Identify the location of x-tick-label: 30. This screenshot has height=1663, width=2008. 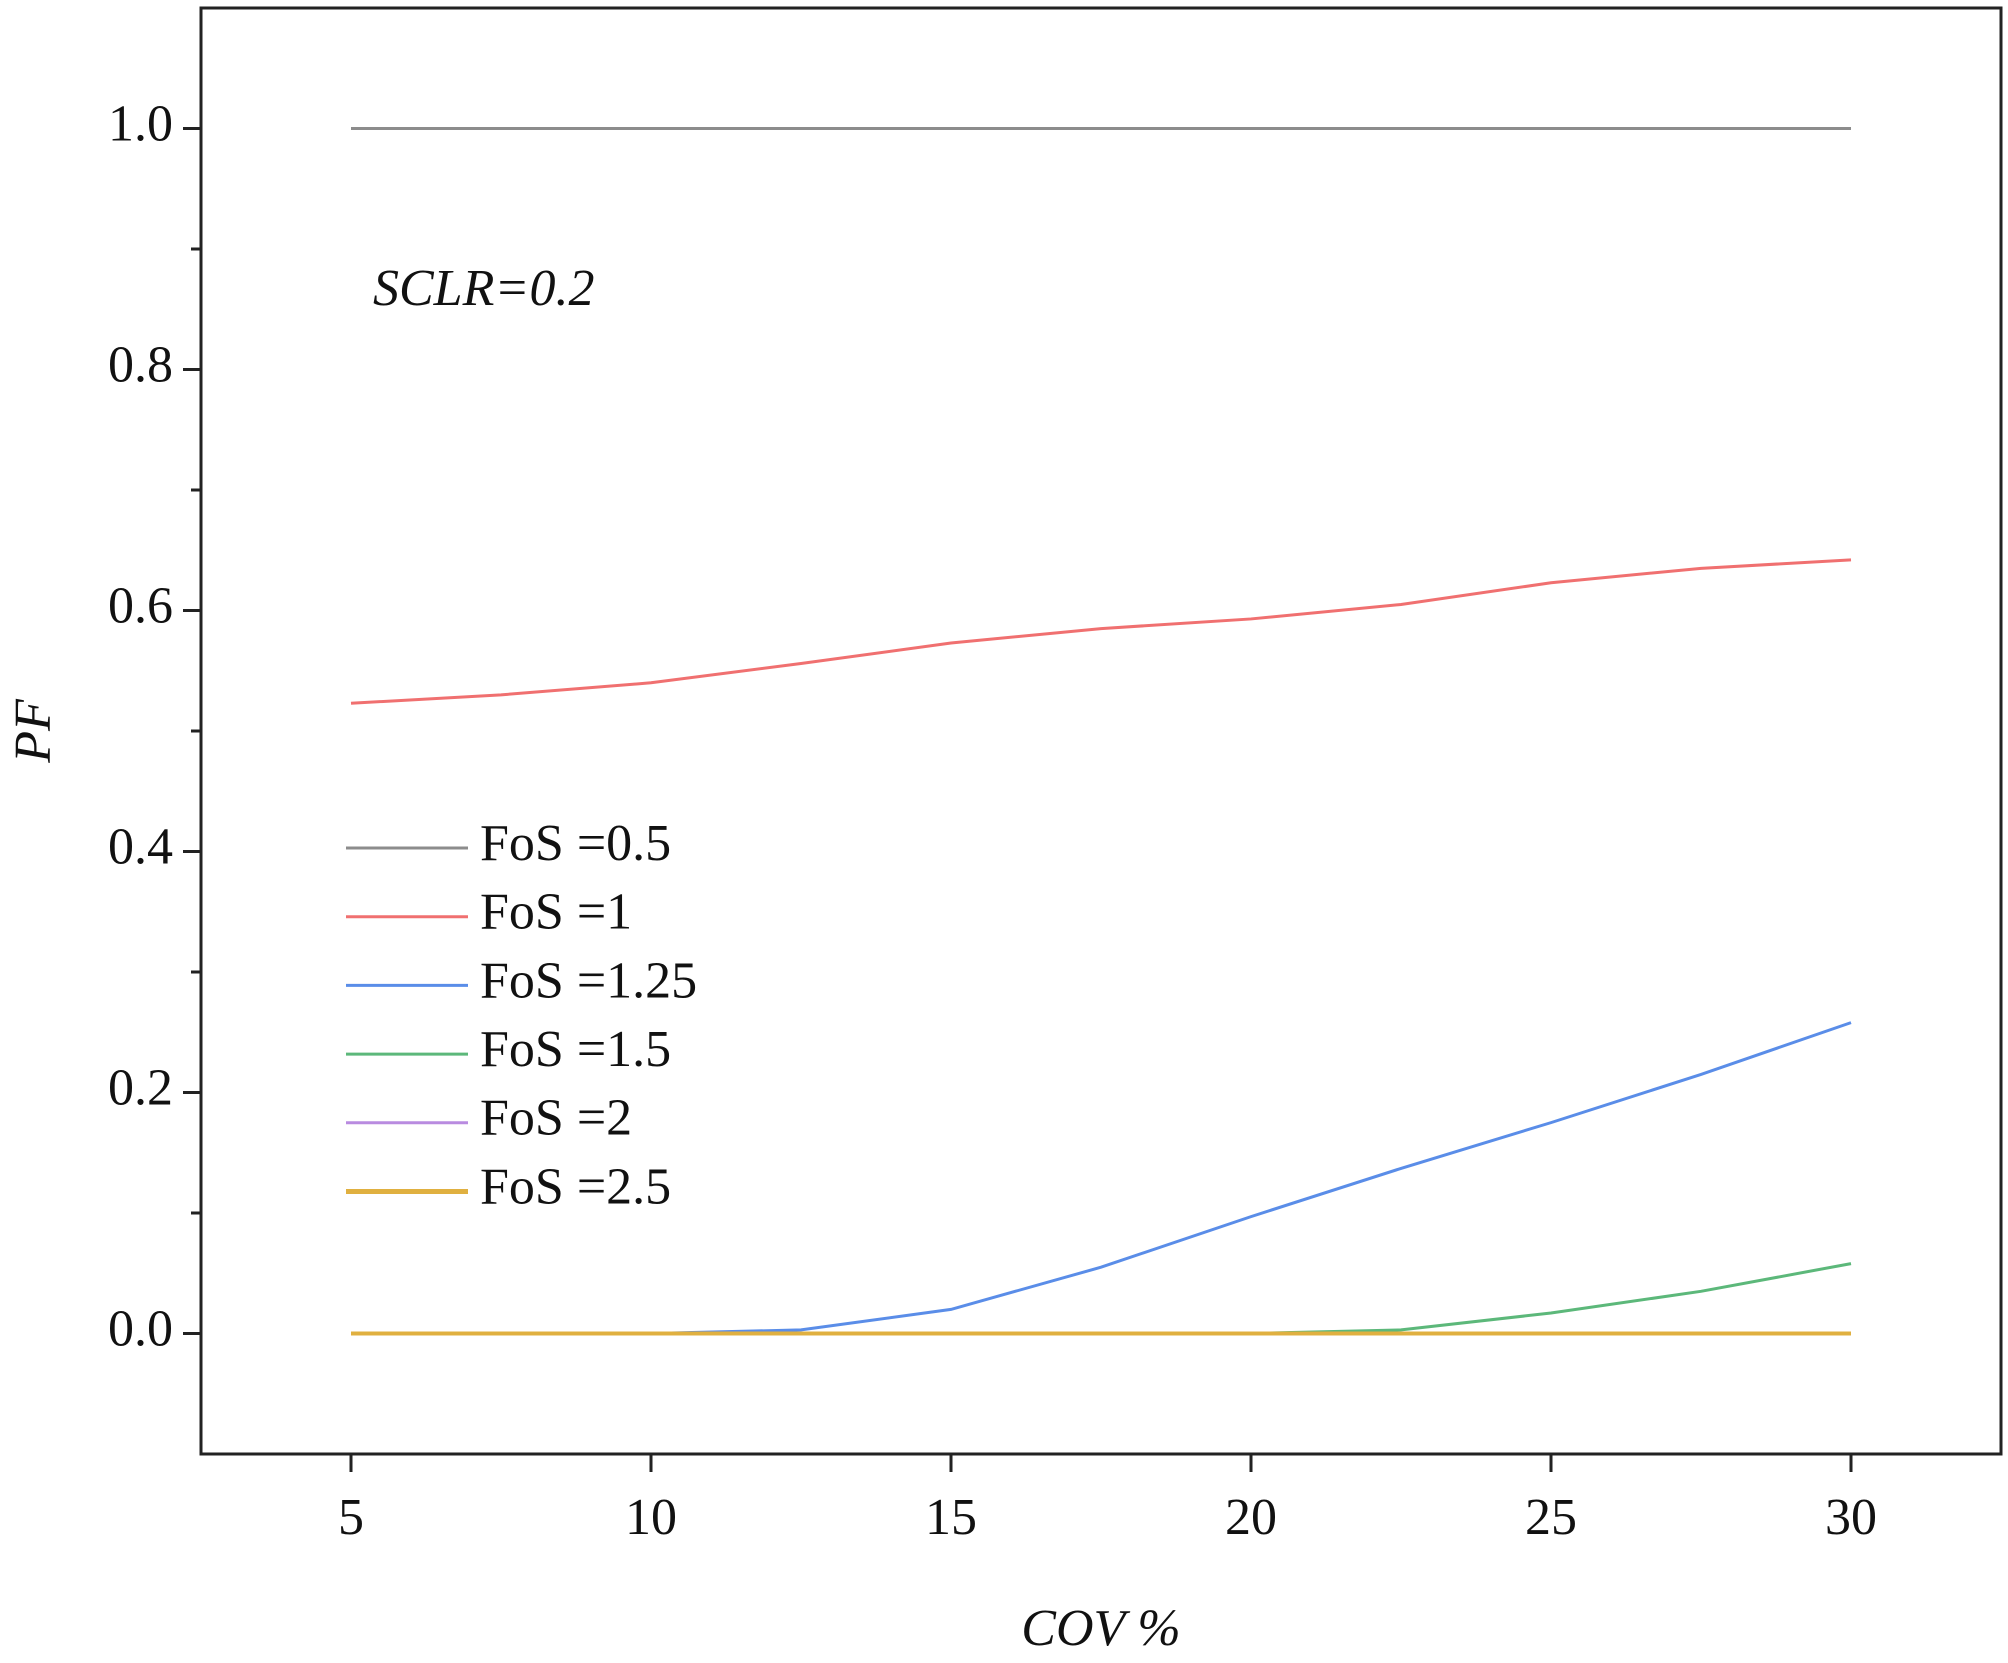
(1851, 1517).